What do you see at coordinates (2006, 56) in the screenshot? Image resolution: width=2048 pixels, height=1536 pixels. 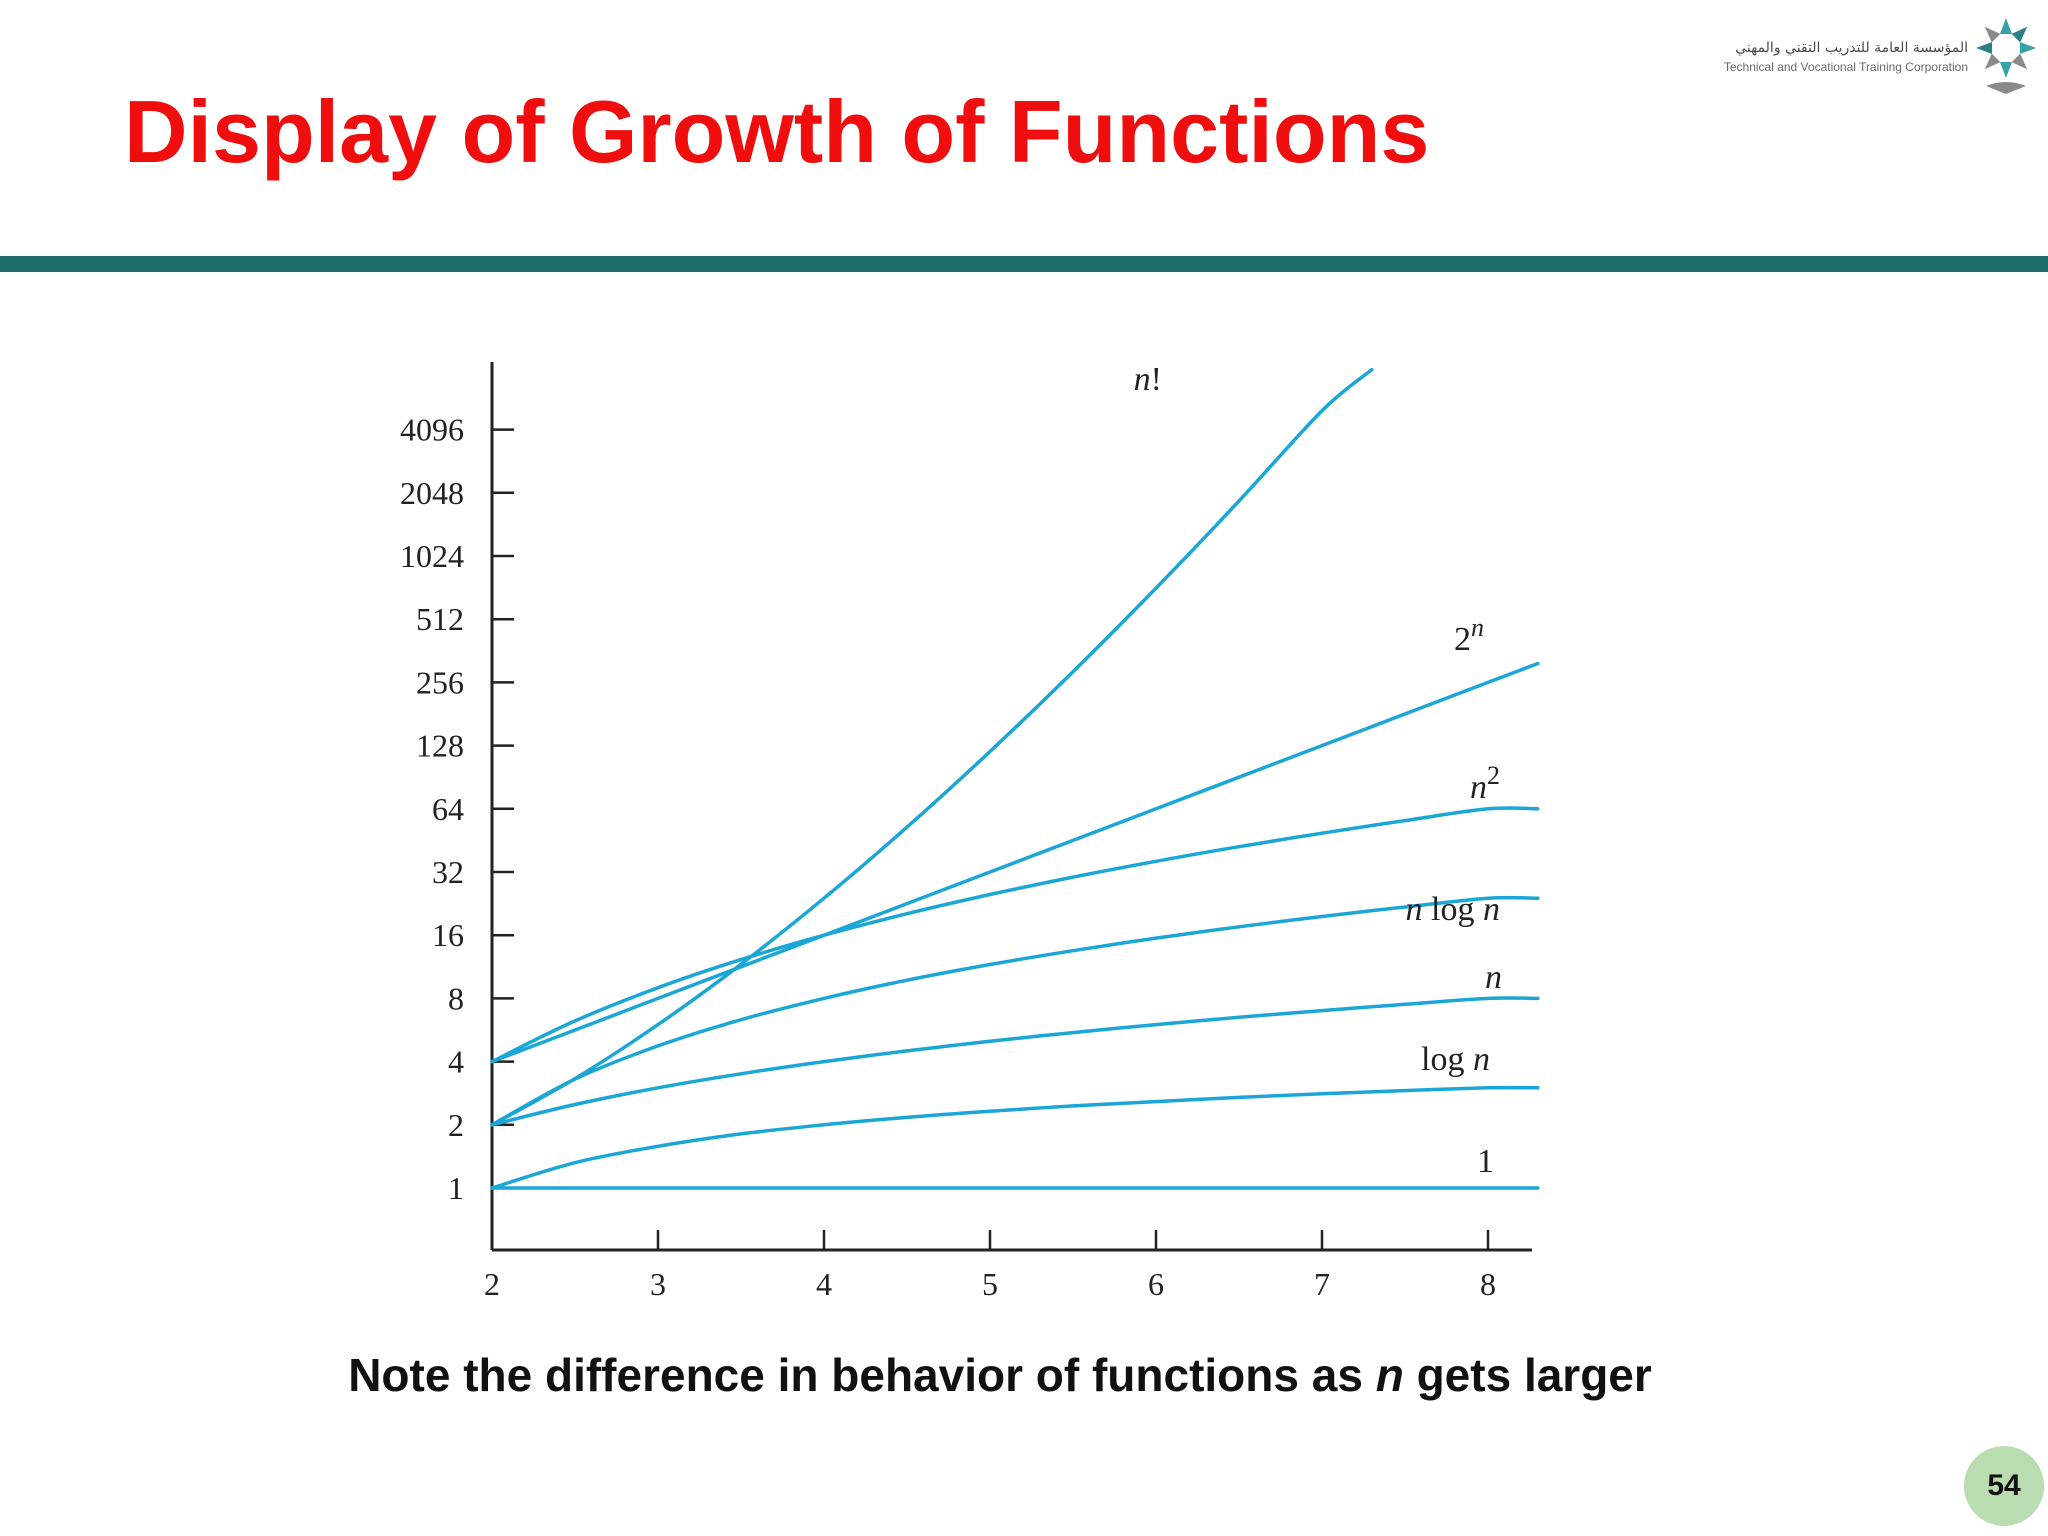 I see `tvtc-star-logo-icon` at bounding box center [2006, 56].